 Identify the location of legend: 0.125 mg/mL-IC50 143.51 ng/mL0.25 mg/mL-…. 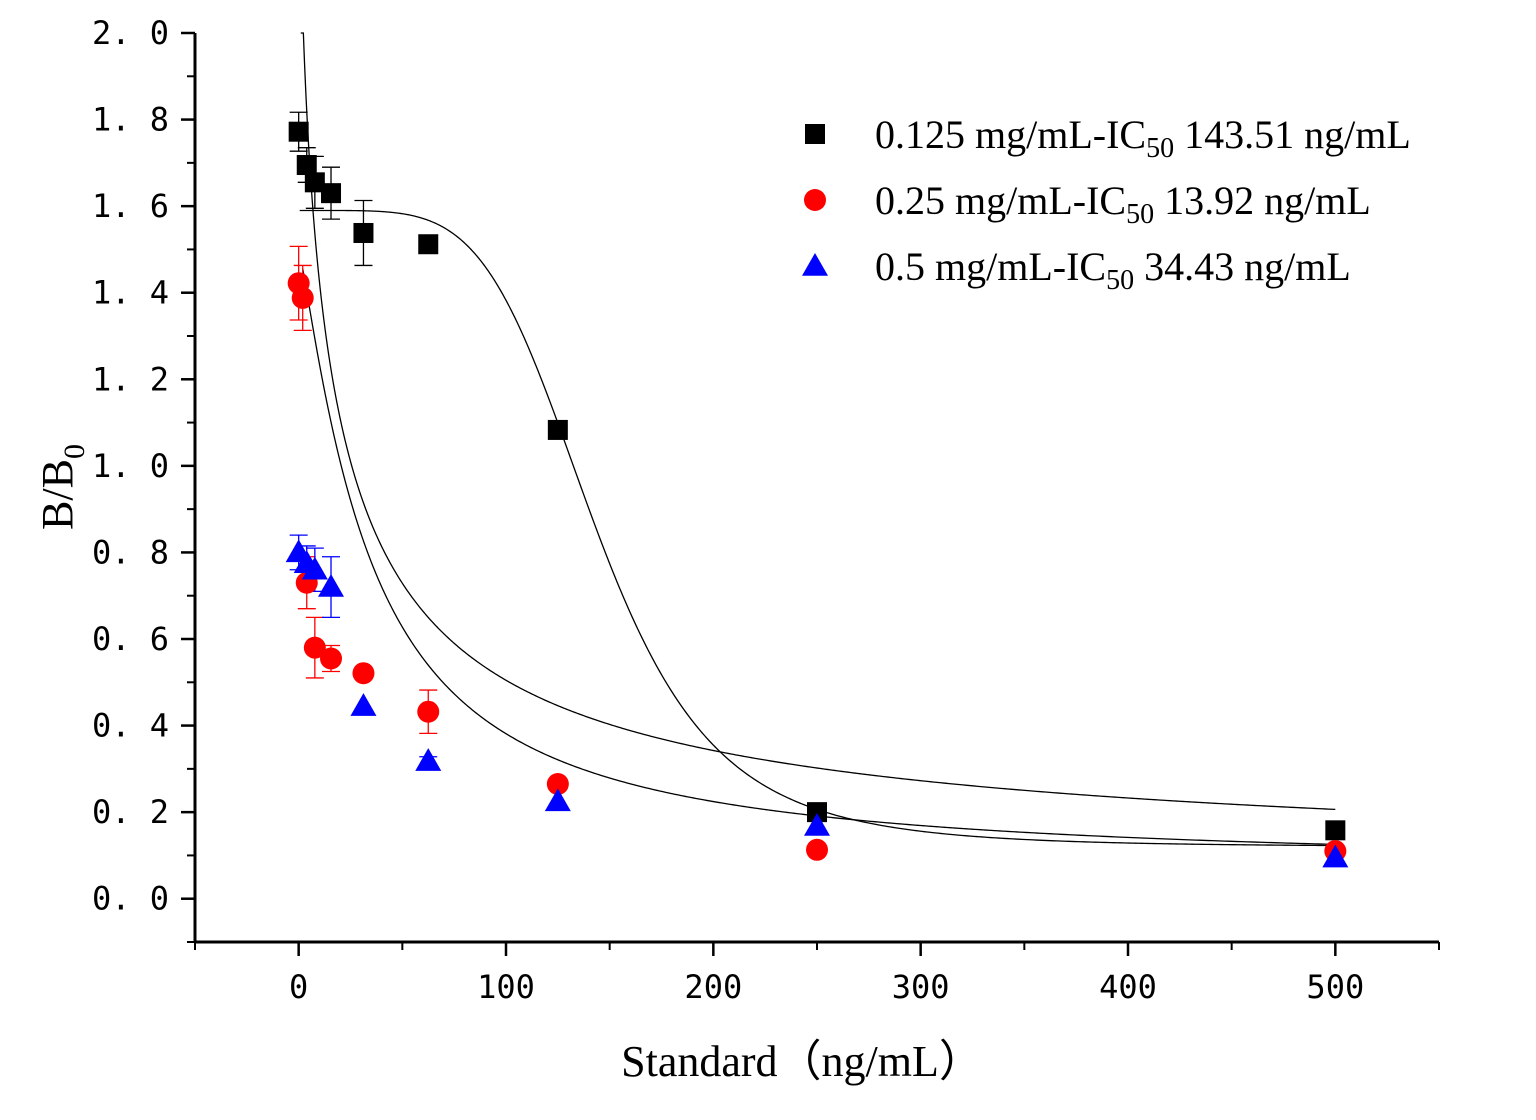
(1106, 204).